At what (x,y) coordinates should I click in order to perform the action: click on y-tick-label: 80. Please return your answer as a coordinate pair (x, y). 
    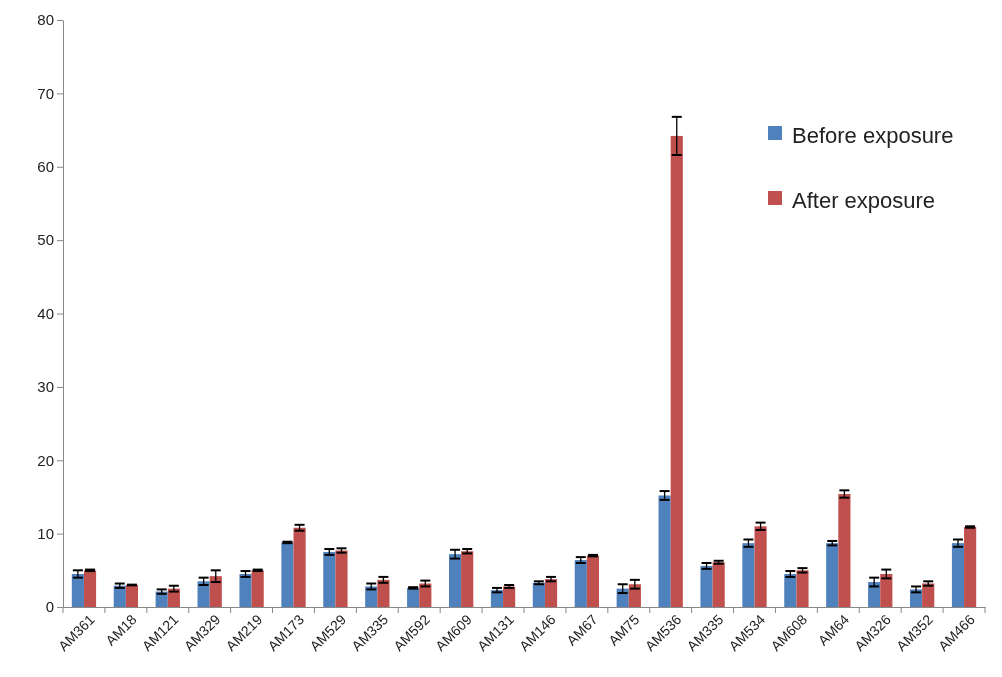
    Looking at the image, I should click on (45, 20).